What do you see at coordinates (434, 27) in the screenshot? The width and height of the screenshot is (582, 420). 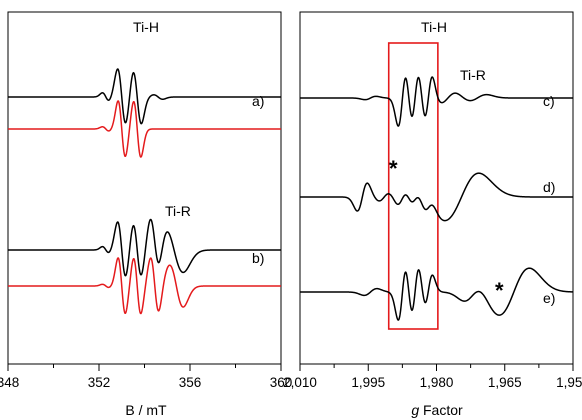 I see `right-panel-title: Ti-H` at bounding box center [434, 27].